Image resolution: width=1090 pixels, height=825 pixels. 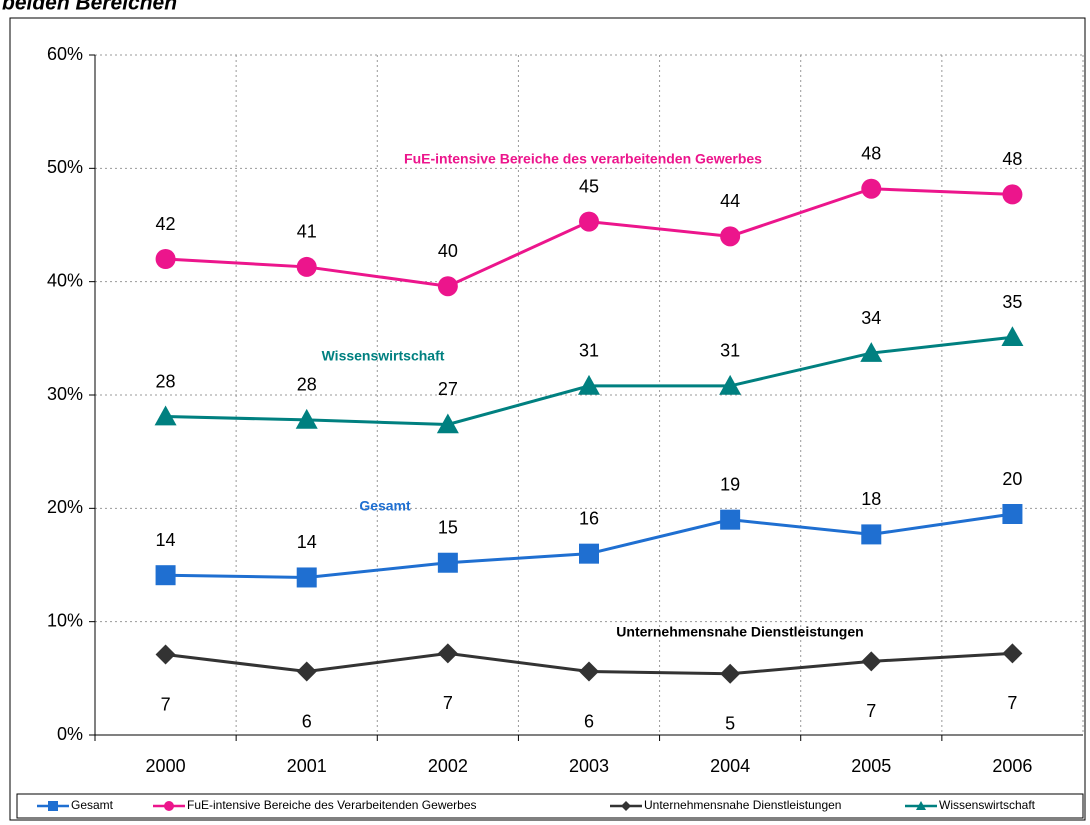 What do you see at coordinates (871, 766) in the screenshot?
I see `x-tick-label: 2005` at bounding box center [871, 766].